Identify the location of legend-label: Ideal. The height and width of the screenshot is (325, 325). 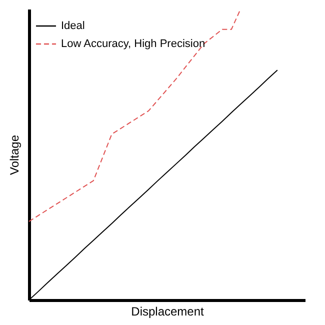
(73, 26).